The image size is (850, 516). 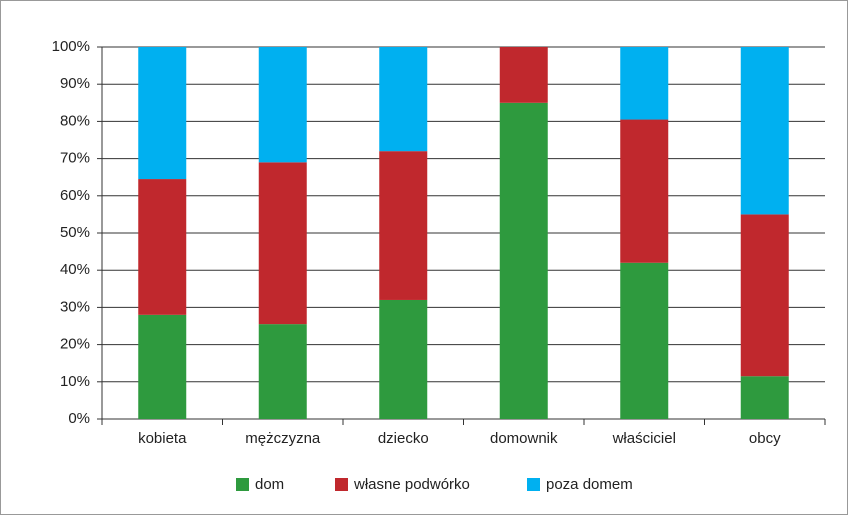 What do you see at coordinates (75, 269) in the screenshot?
I see `y-tick-label: 40%` at bounding box center [75, 269].